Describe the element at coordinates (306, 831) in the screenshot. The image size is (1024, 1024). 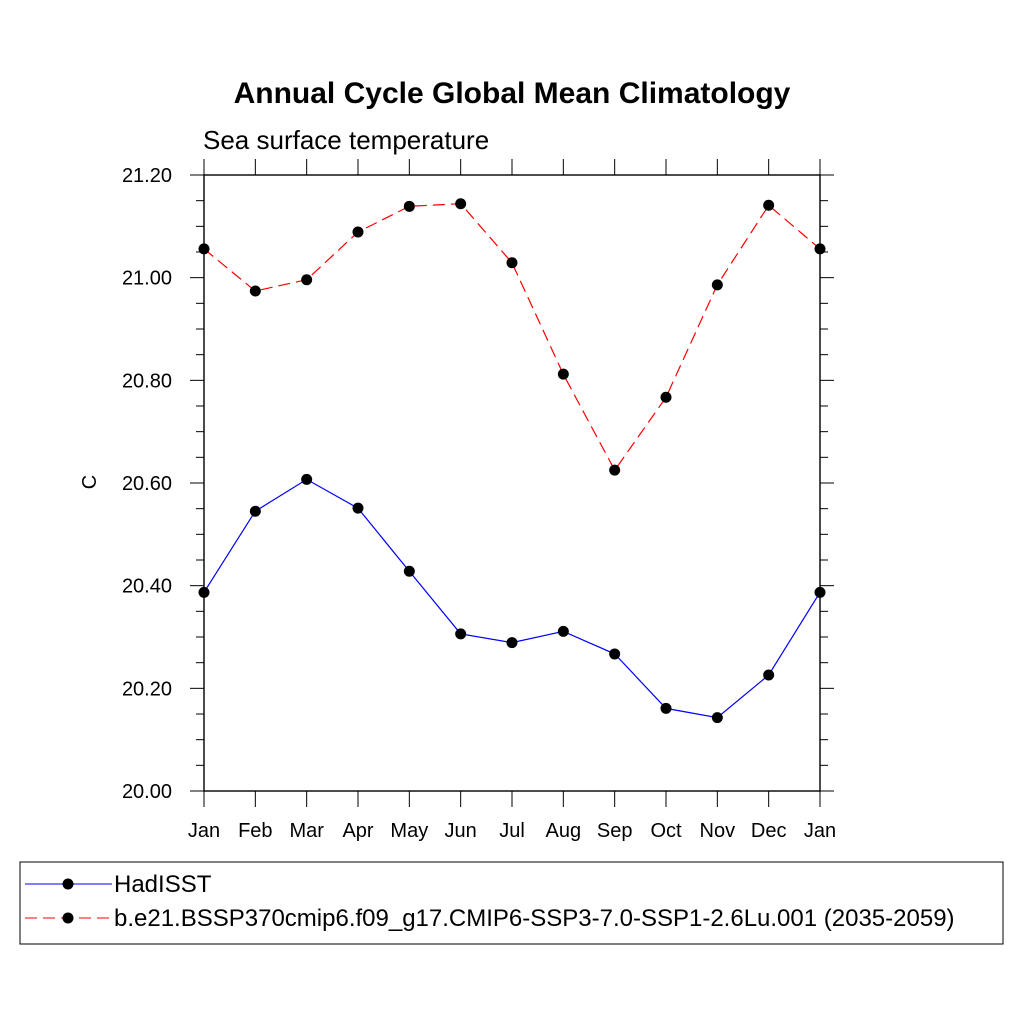
I see `x-tick-label: Mar` at that location.